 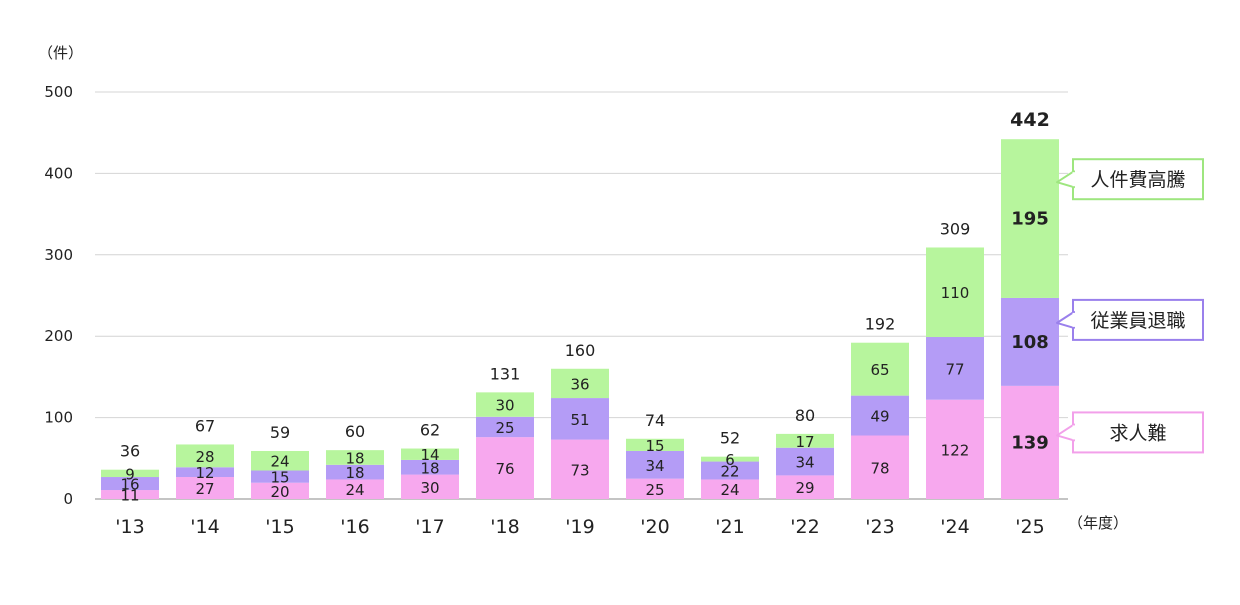 I want to click on y-tick-label: 300, so click(x=58, y=255).